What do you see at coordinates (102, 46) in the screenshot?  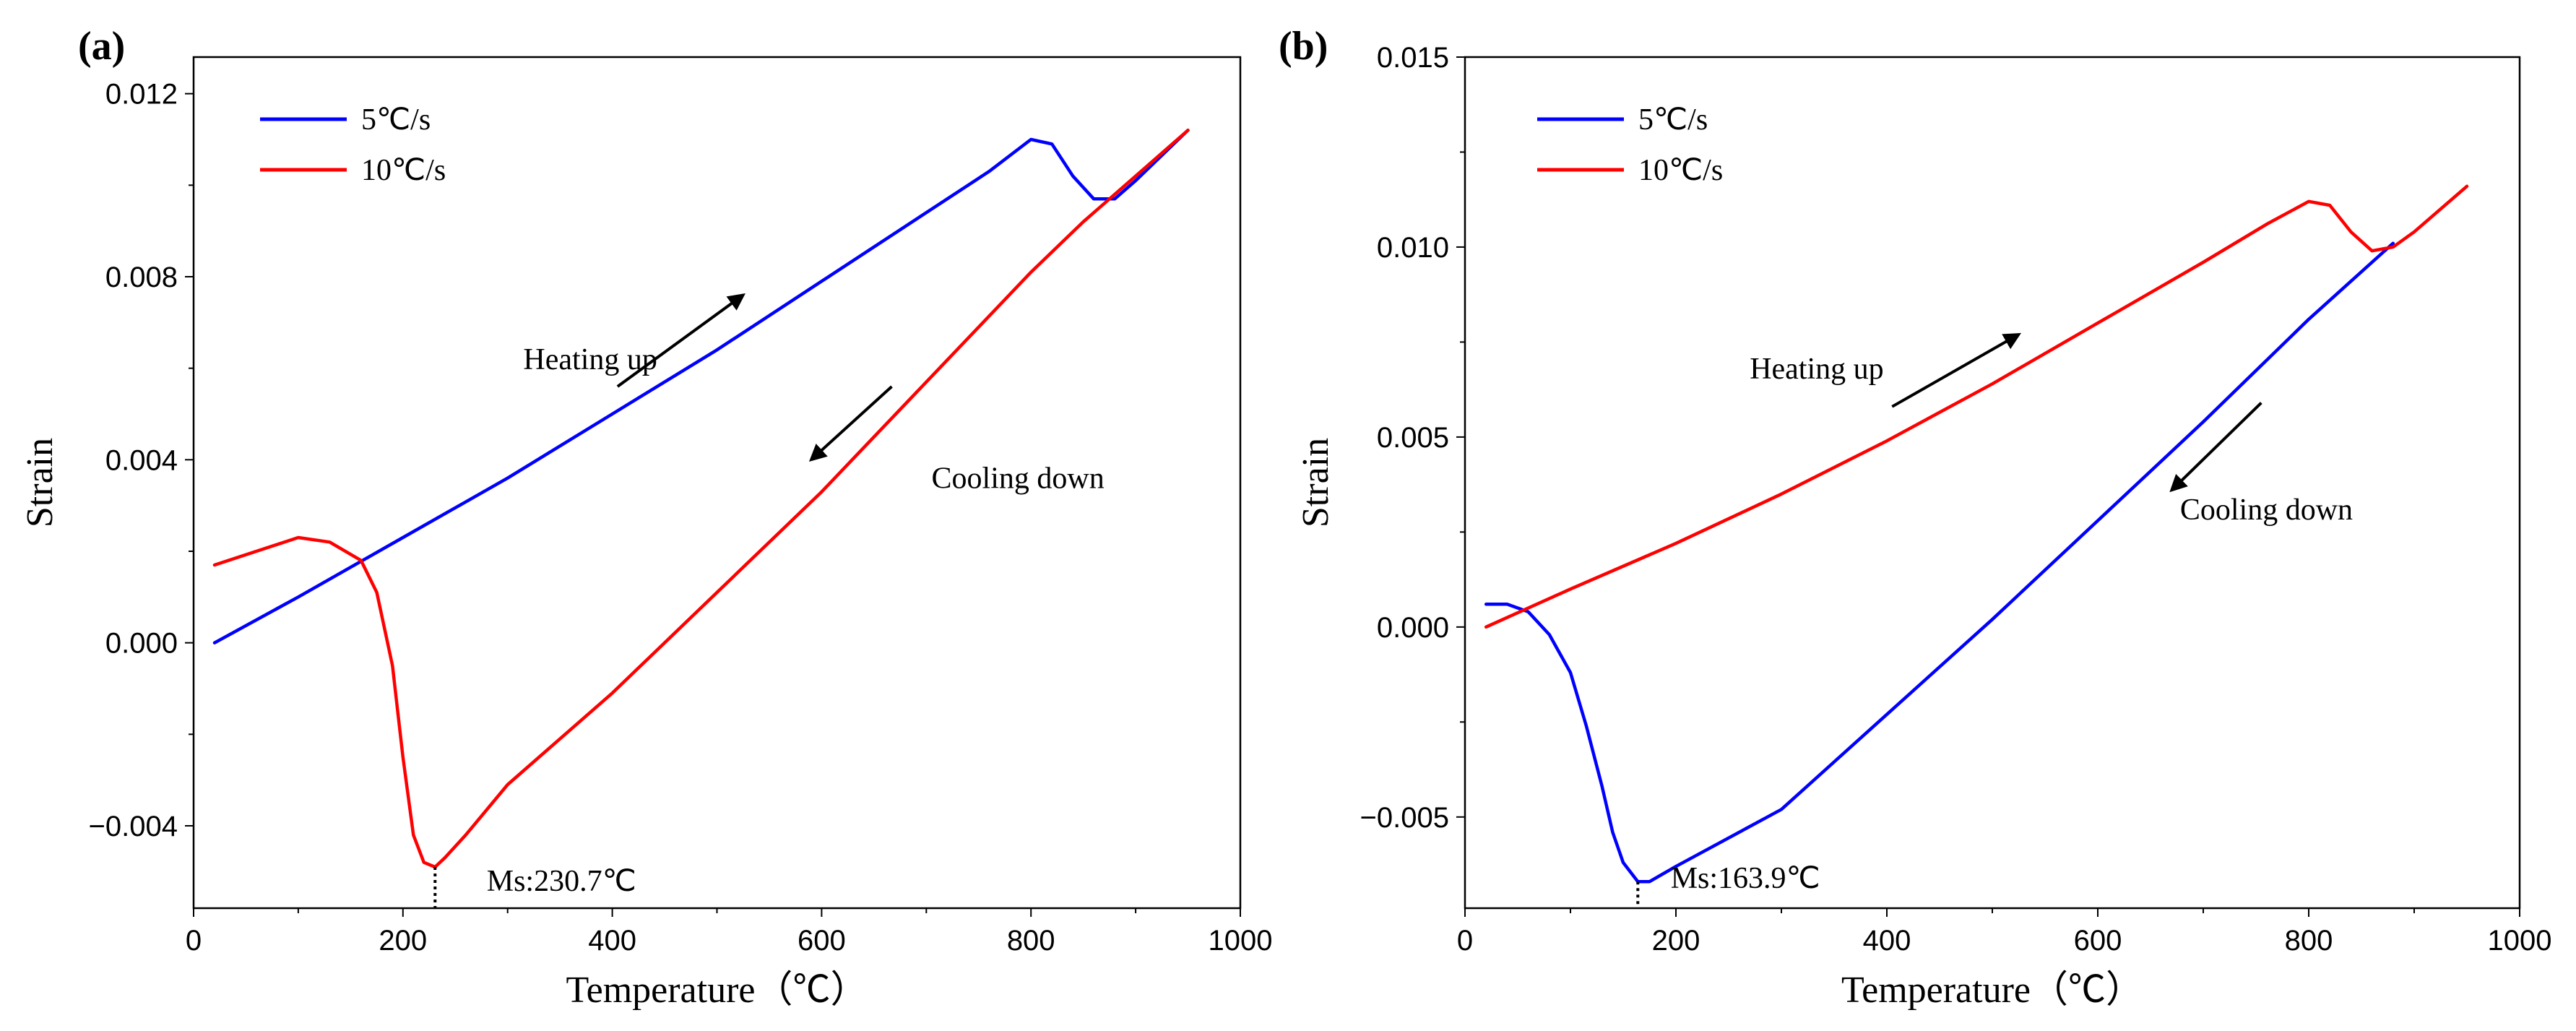 I see `panel-label: (a)` at bounding box center [102, 46].